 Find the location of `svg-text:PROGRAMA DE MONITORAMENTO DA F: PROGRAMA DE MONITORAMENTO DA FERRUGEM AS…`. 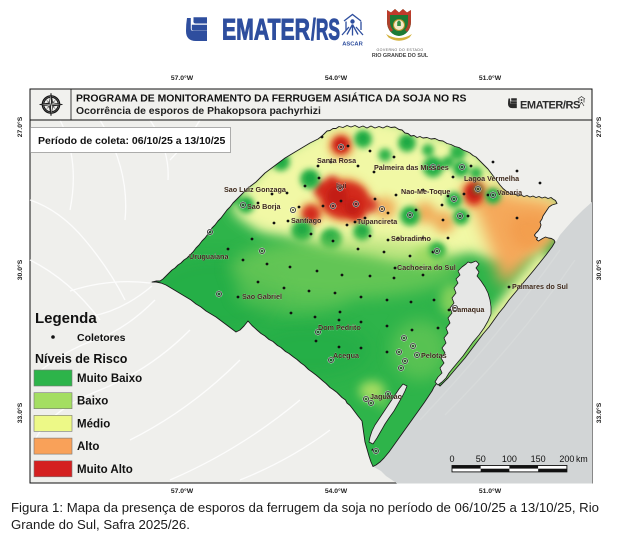

svg-text:PROGRAMA DE MONITORAMENTO DA F: PROGRAMA DE MONITORAMENTO DA FERRUGEM AS… is located at coordinates (271, 98).